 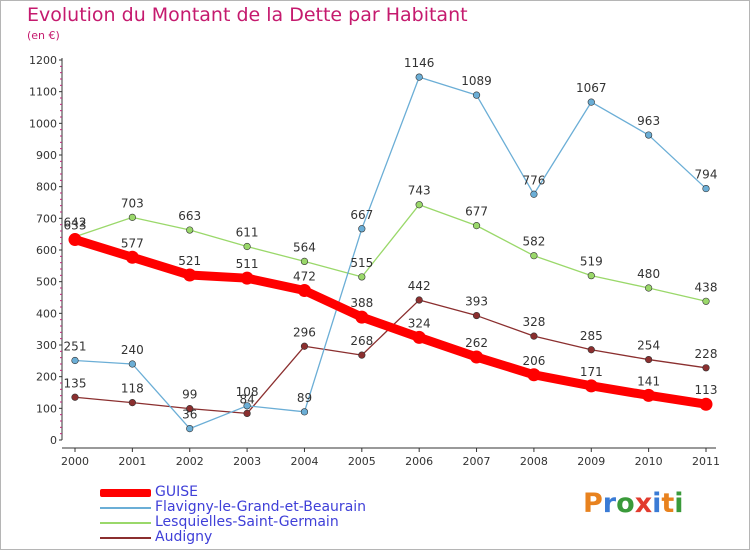 I want to click on y-tick-label: 500, so click(x=46, y=282).